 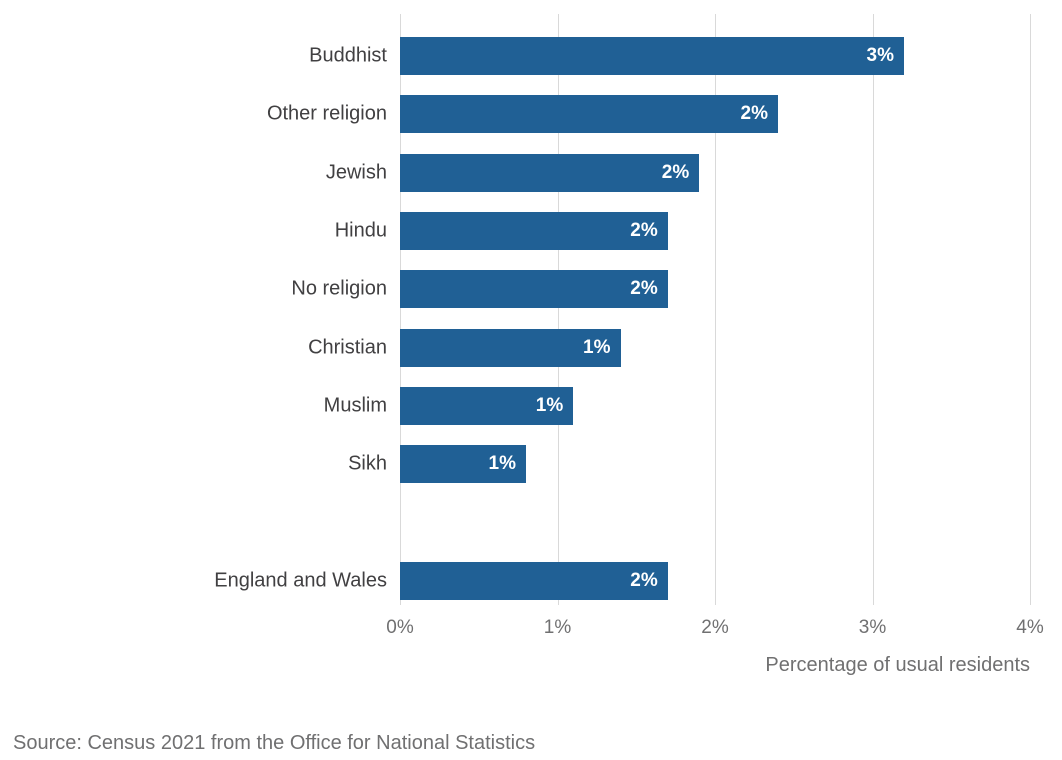 What do you see at coordinates (348, 55) in the screenshot?
I see `category-label: Buddhist` at bounding box center [348, 55].